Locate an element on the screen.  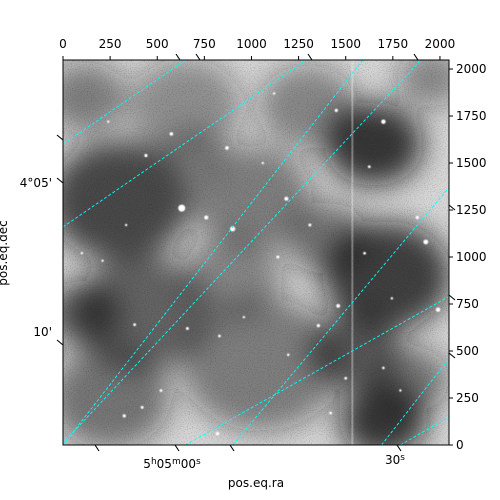
top-tick-label: 1250 is located at coordinates (298, 44).